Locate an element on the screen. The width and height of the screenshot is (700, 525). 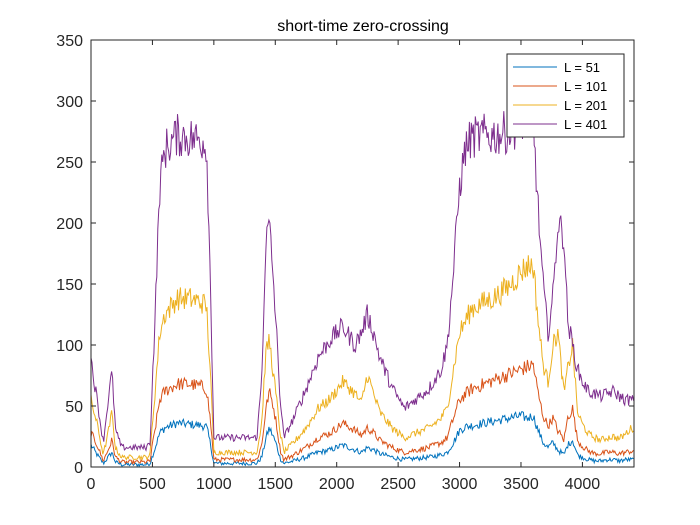
legend-box is located at coordinates (565, 95).